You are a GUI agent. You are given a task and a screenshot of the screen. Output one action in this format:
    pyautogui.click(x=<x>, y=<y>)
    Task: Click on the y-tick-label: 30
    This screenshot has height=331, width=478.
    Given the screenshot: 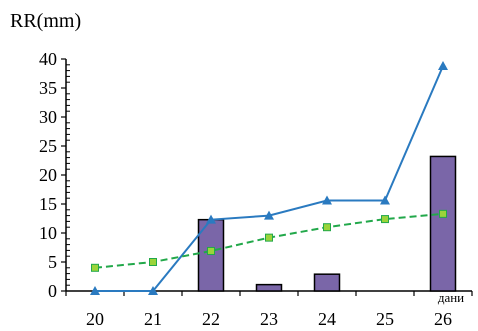 What is the action you would take?
    pyautogui.click(x=48, y=117)
    